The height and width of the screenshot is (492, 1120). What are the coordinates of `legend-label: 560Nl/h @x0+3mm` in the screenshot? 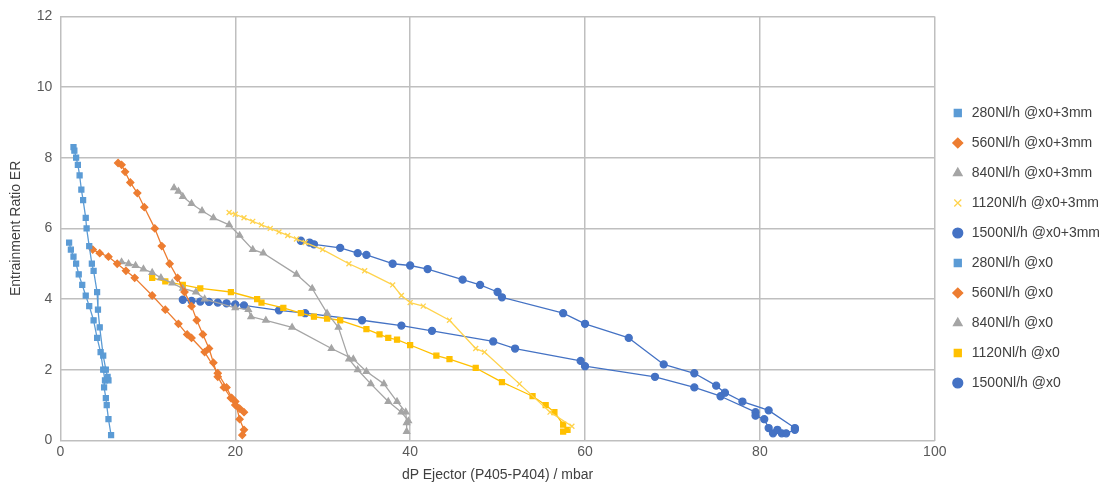 It's located at (1032, 141).